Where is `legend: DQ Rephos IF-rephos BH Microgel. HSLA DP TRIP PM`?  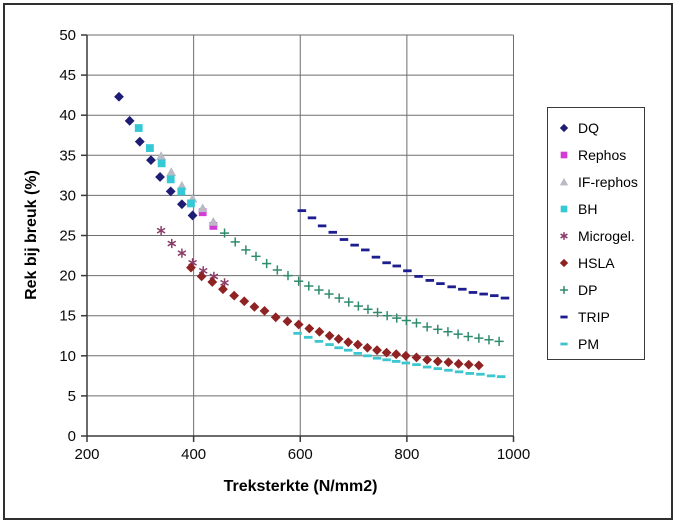
legend: DQ Rephos IF-rephos BH Microgel. HSLA DP TRIP PM is located at coordinates (596, 233).